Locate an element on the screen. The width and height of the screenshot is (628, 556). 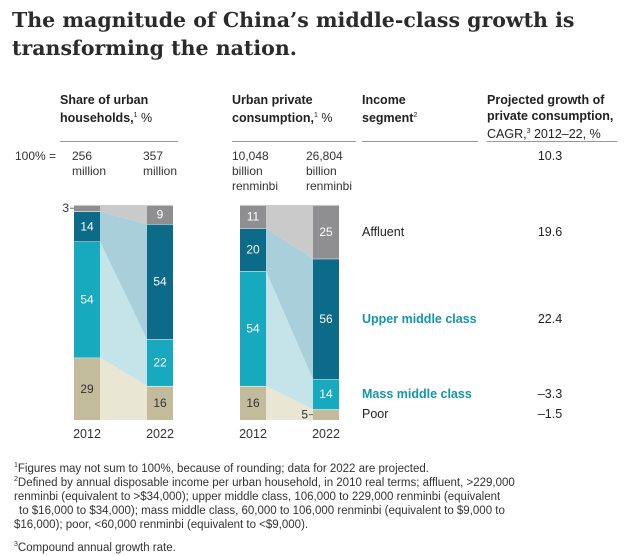
households-2022-total: 357 million is located at coordinates (160, 164).